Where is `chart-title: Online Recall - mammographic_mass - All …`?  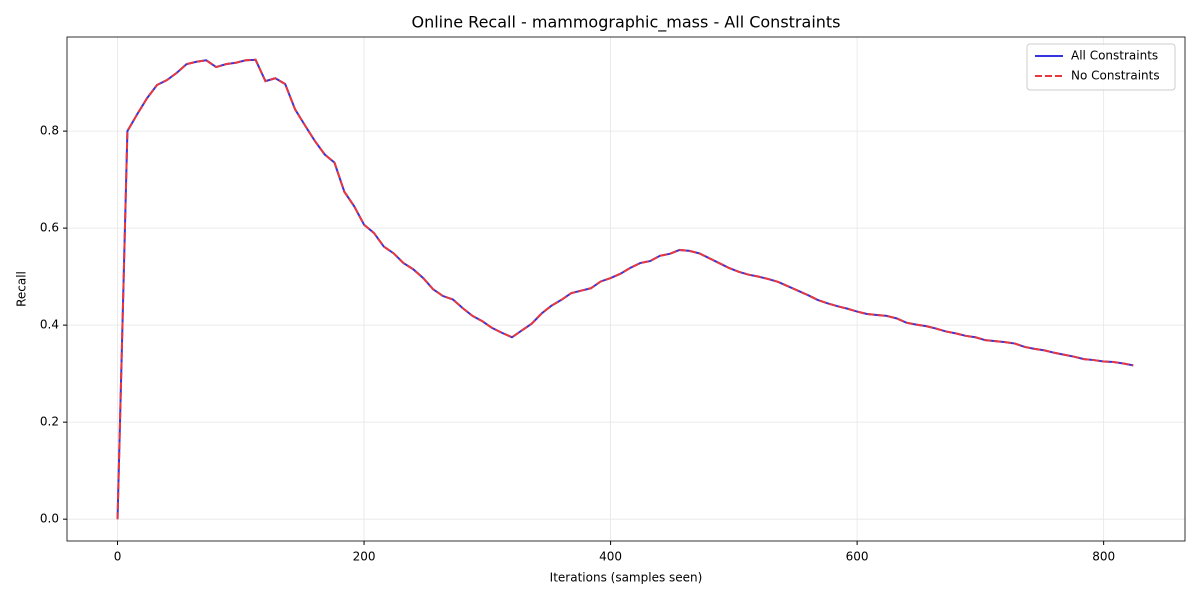
chart-title: Online Recall - mammographic_mass - All … is located at coordinates (625, 23).